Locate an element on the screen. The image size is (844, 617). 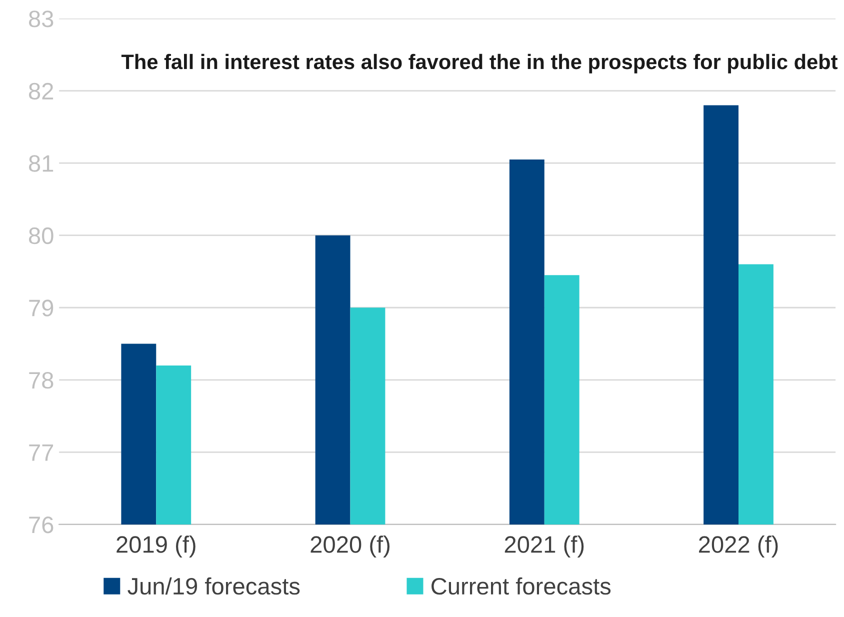
y-tick-label: 77 is located at coordinates (41, 452).